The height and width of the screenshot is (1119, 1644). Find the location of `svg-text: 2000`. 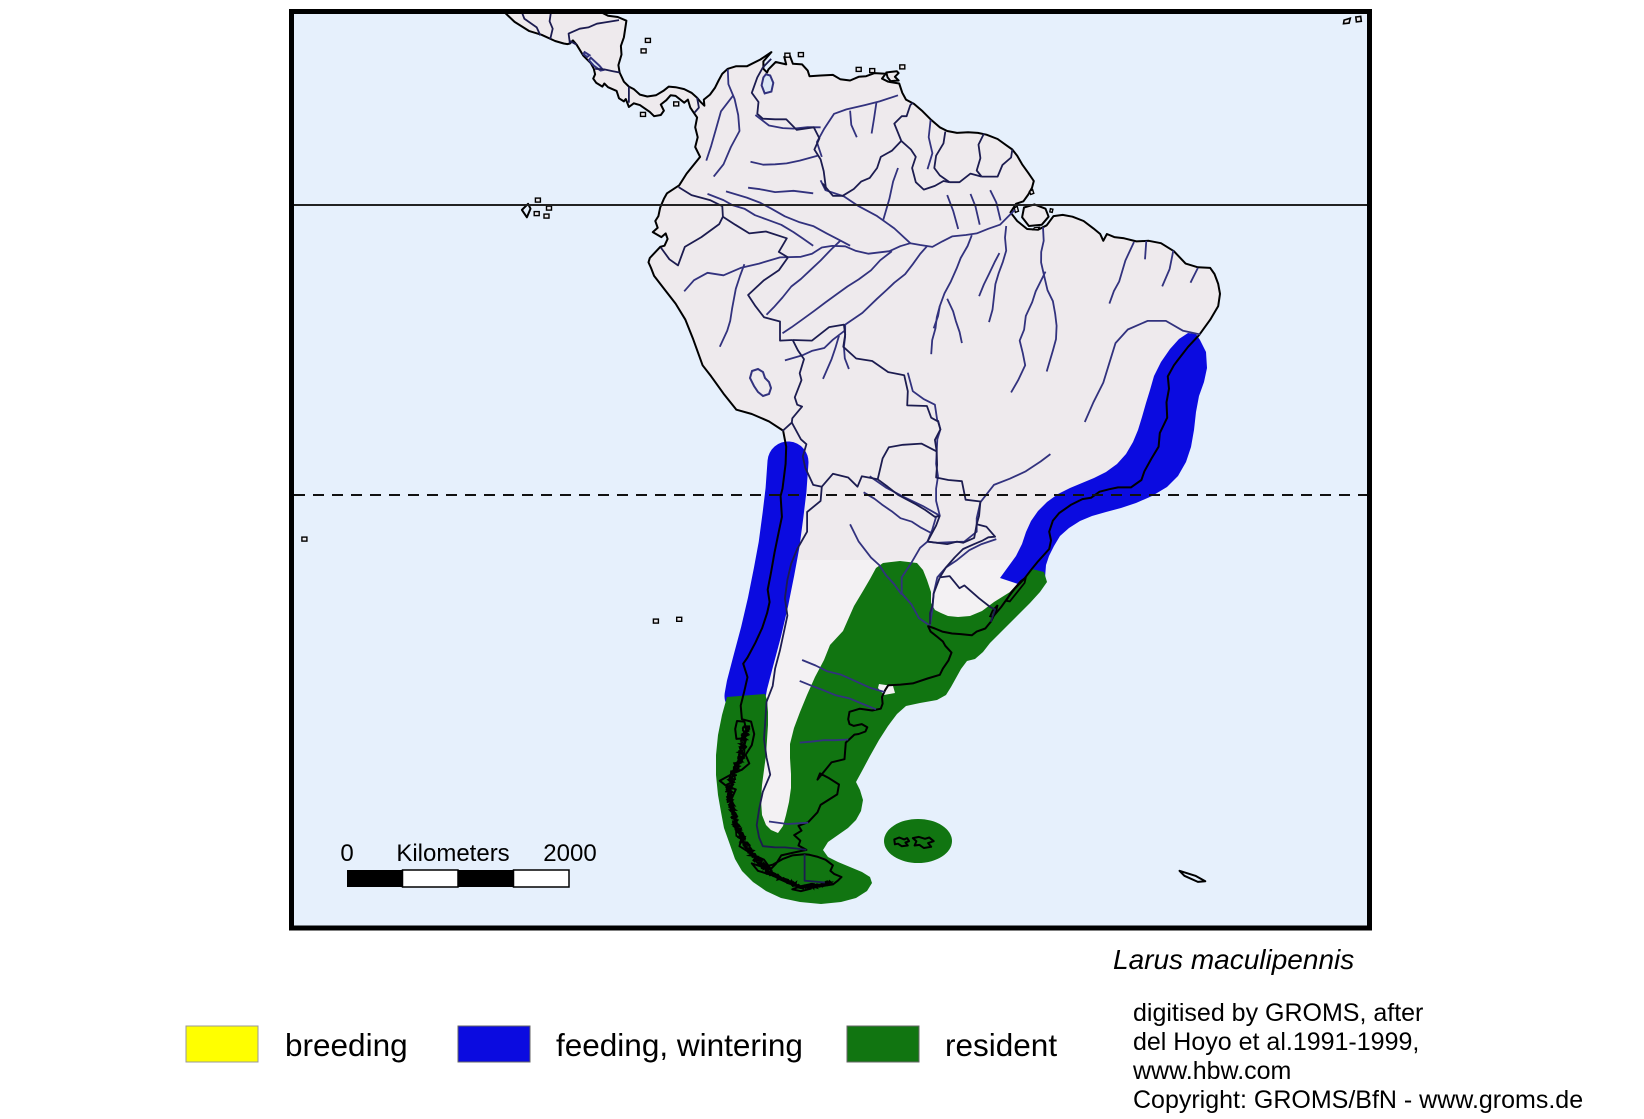

svg-text: 2000 is located at coordinates (569, 853).